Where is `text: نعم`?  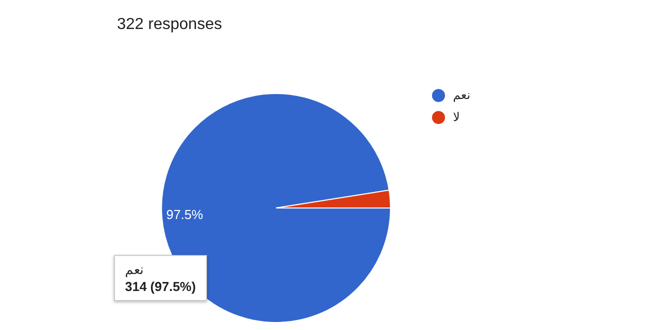 text: نعم is located at coordinates (135, 269).